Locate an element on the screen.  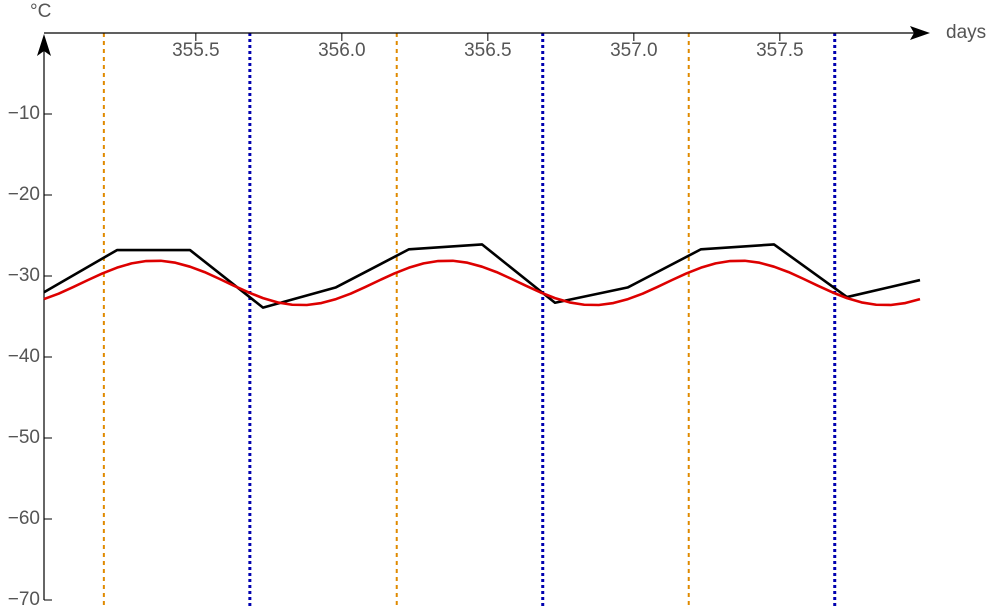
y-tick-label: −70 is located at coordinates (24, 599).